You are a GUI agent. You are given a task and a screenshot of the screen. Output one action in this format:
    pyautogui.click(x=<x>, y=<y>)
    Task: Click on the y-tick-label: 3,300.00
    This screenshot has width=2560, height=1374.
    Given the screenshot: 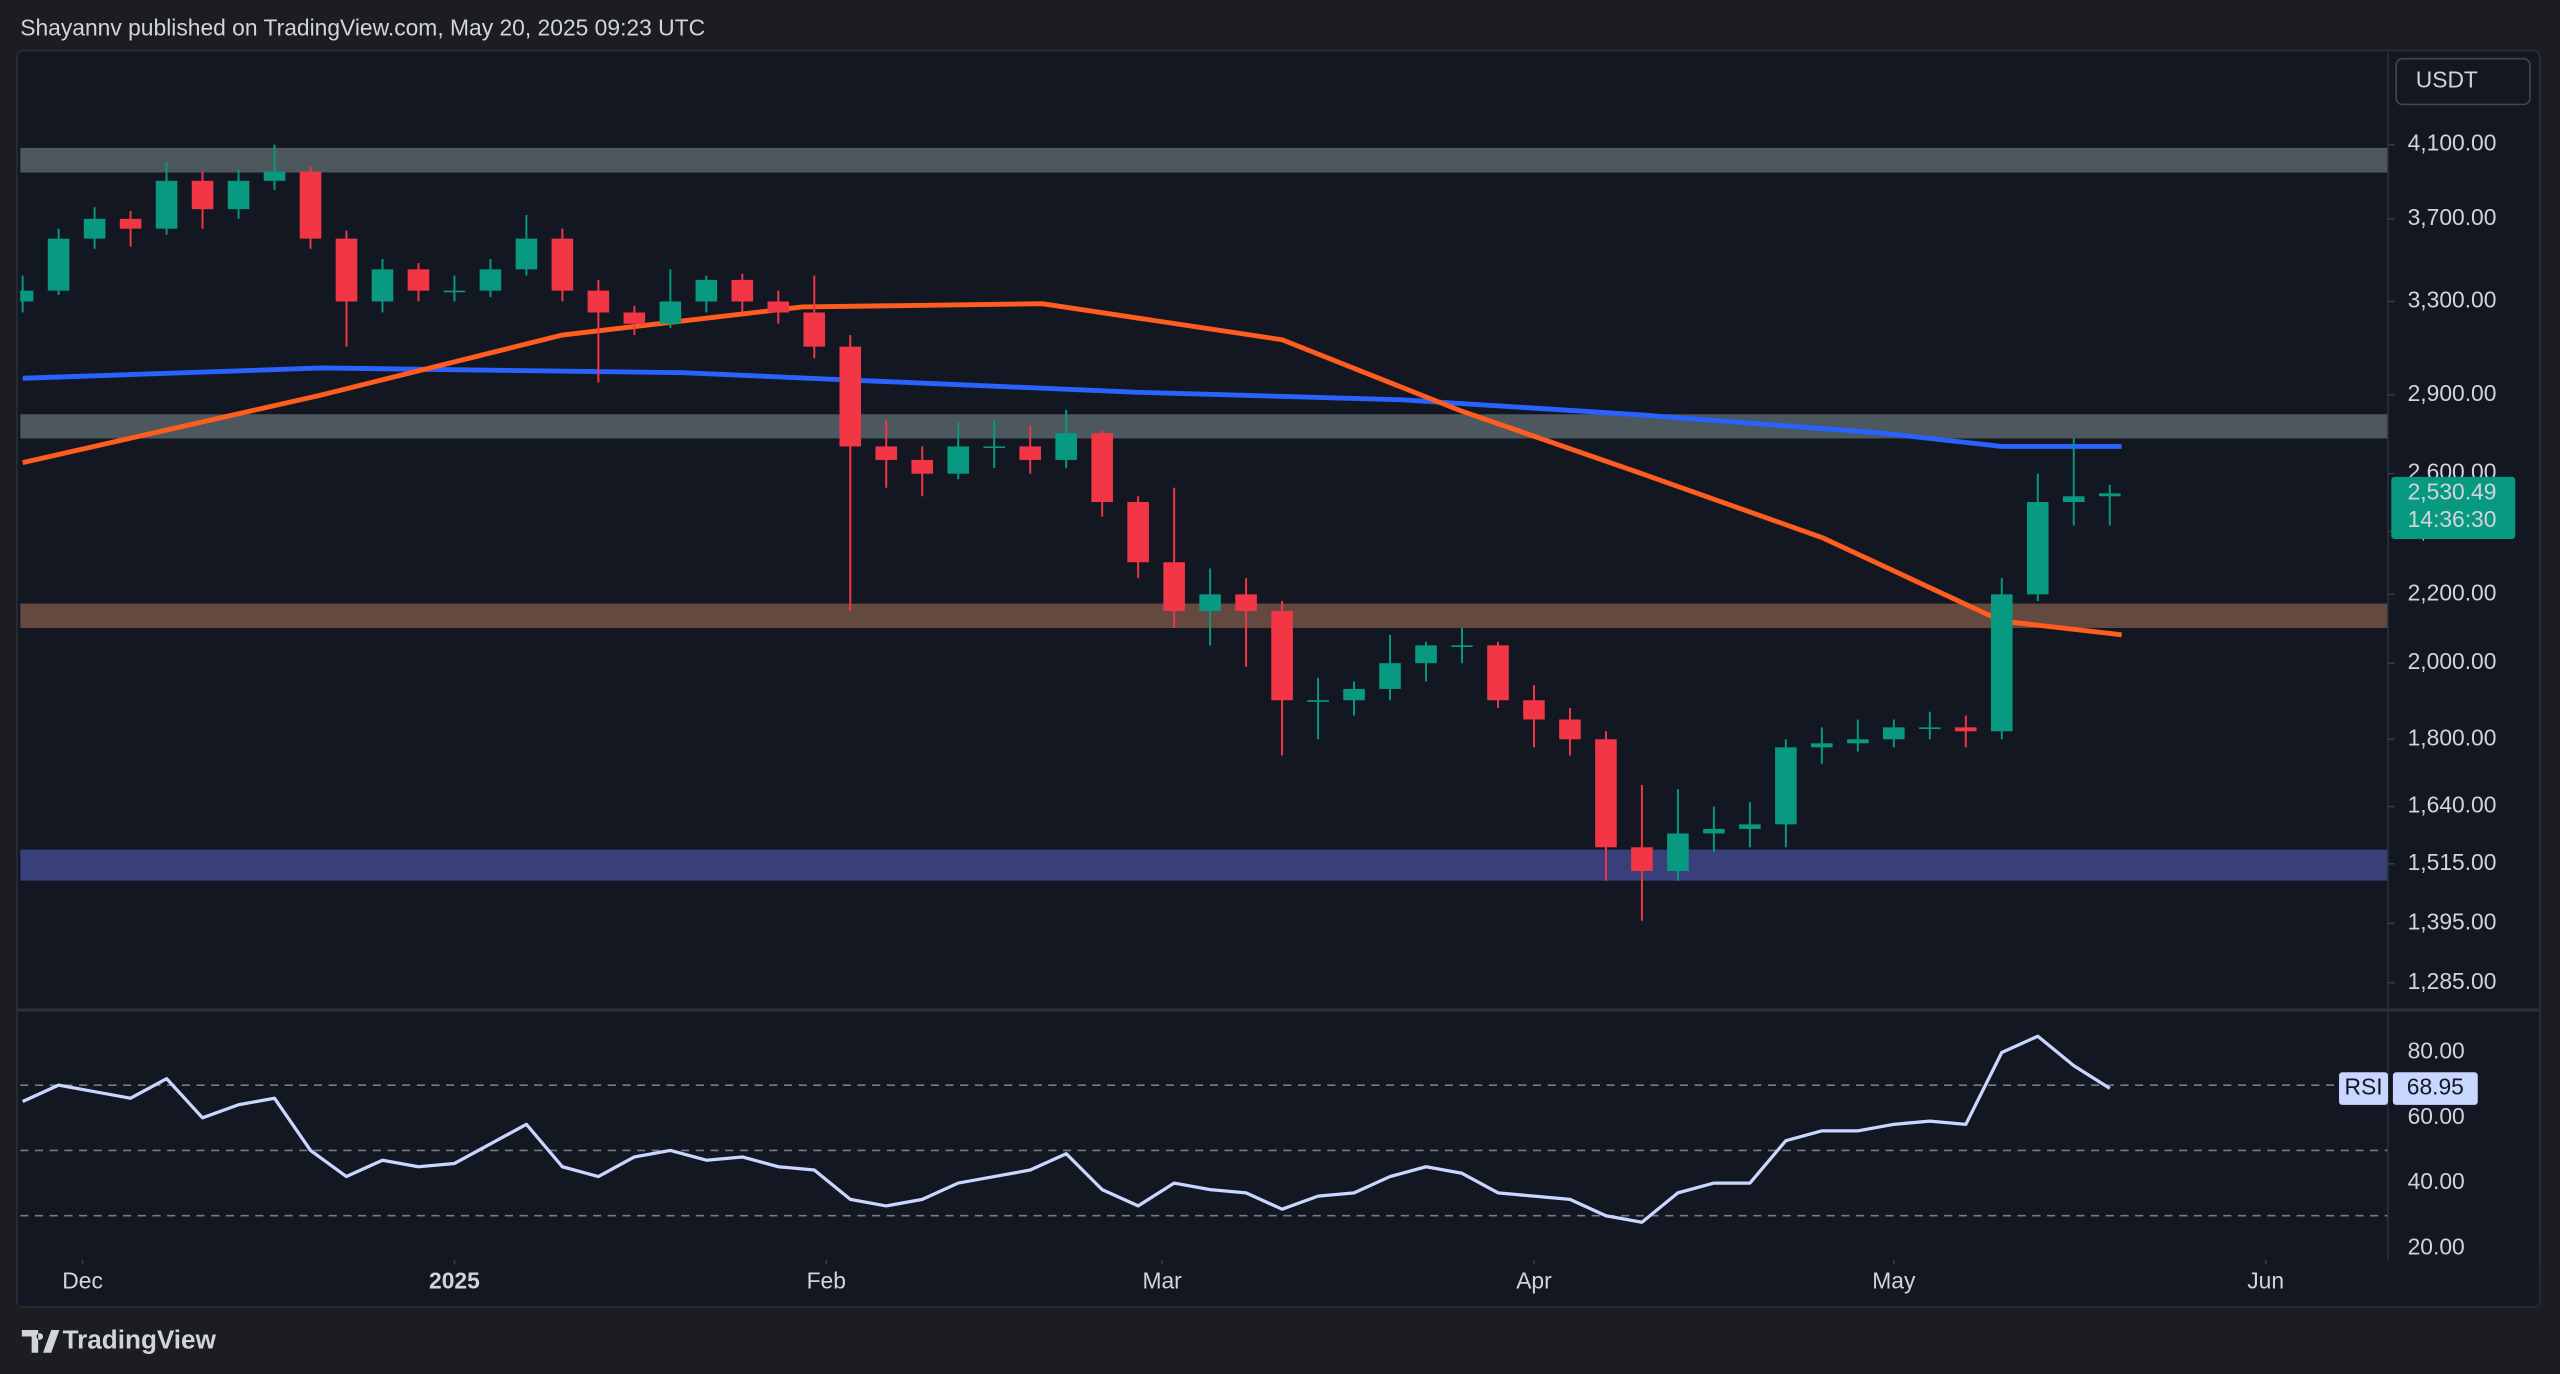 What is the action you would take?
    pyautogui.click(x=2452, y=300)
    